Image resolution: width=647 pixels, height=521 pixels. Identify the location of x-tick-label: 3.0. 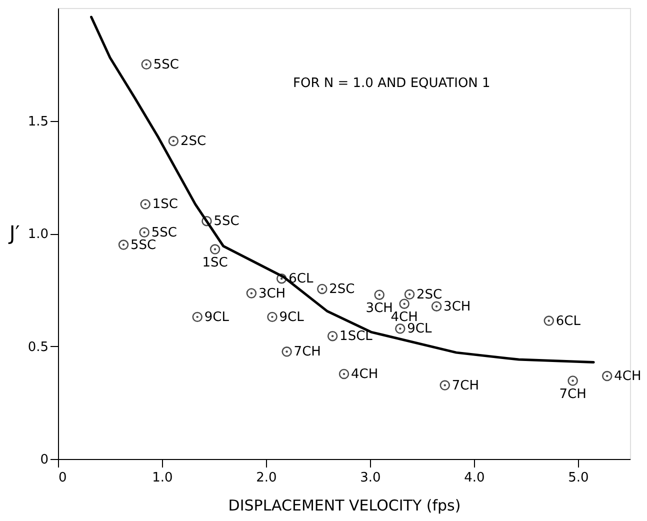
(370, 478).